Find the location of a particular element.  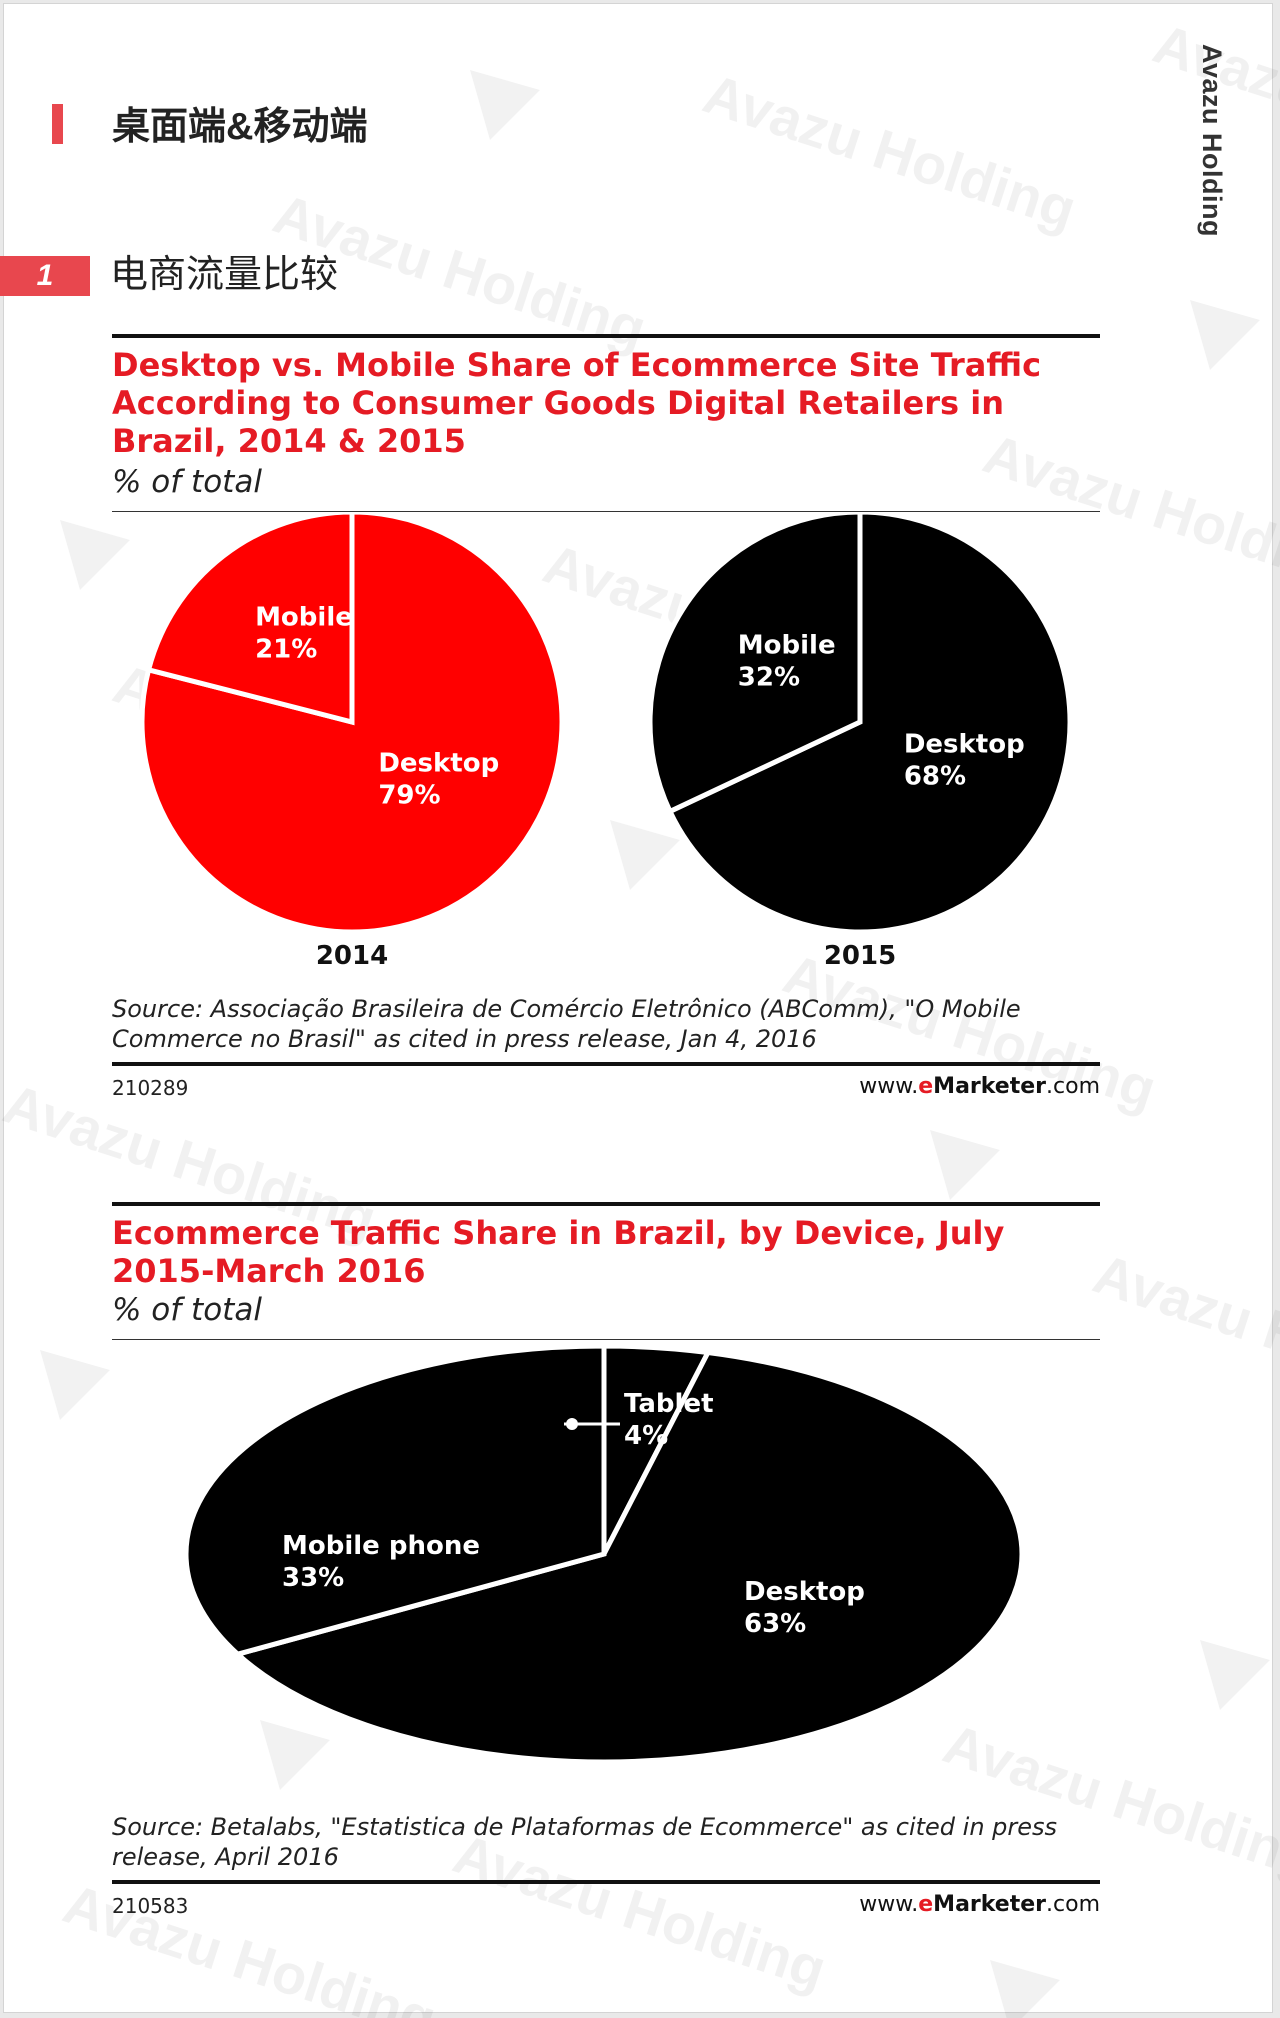

tablet-callout-dot is located at coordinates (572, 1424).